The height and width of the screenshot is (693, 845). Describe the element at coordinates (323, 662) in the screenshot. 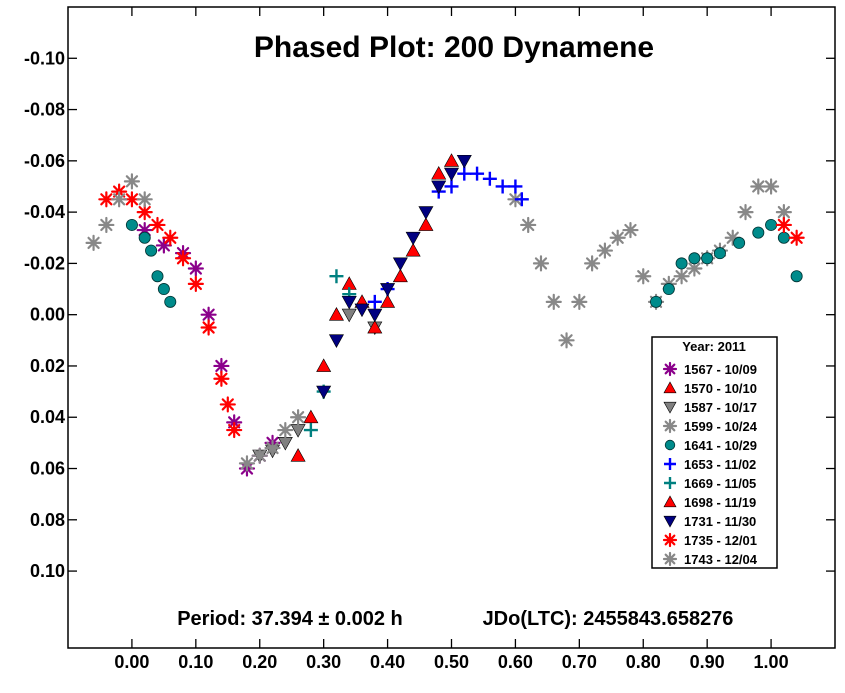

I see `x-tick-label: 0.30` at that location.